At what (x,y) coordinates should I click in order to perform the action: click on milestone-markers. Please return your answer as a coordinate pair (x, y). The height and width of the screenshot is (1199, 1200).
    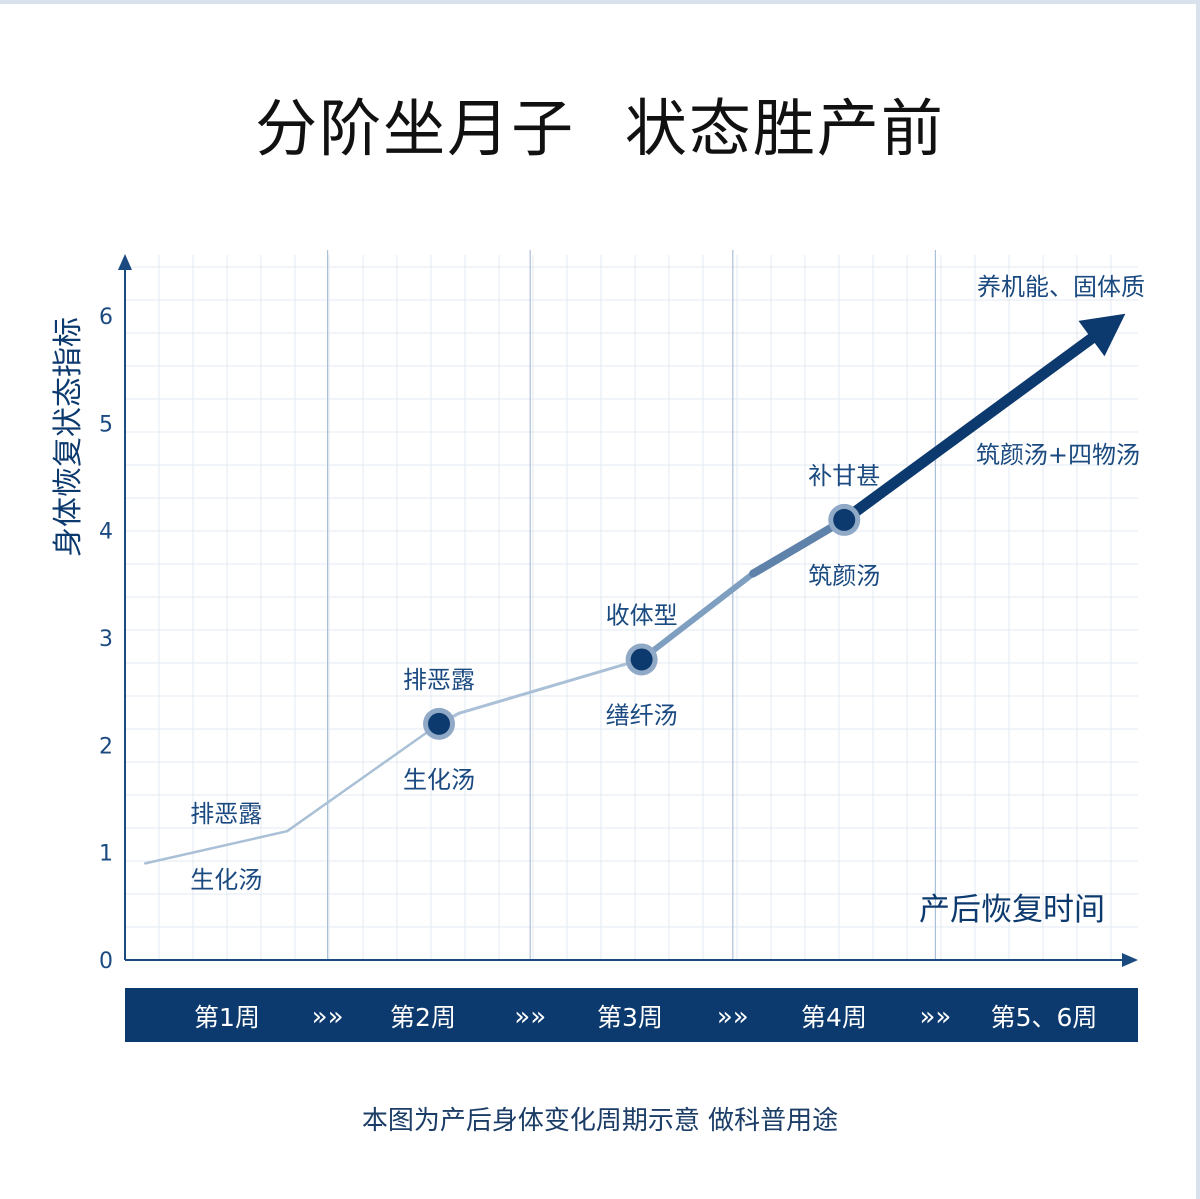
    Looking at the image, I should click on (642, 621).